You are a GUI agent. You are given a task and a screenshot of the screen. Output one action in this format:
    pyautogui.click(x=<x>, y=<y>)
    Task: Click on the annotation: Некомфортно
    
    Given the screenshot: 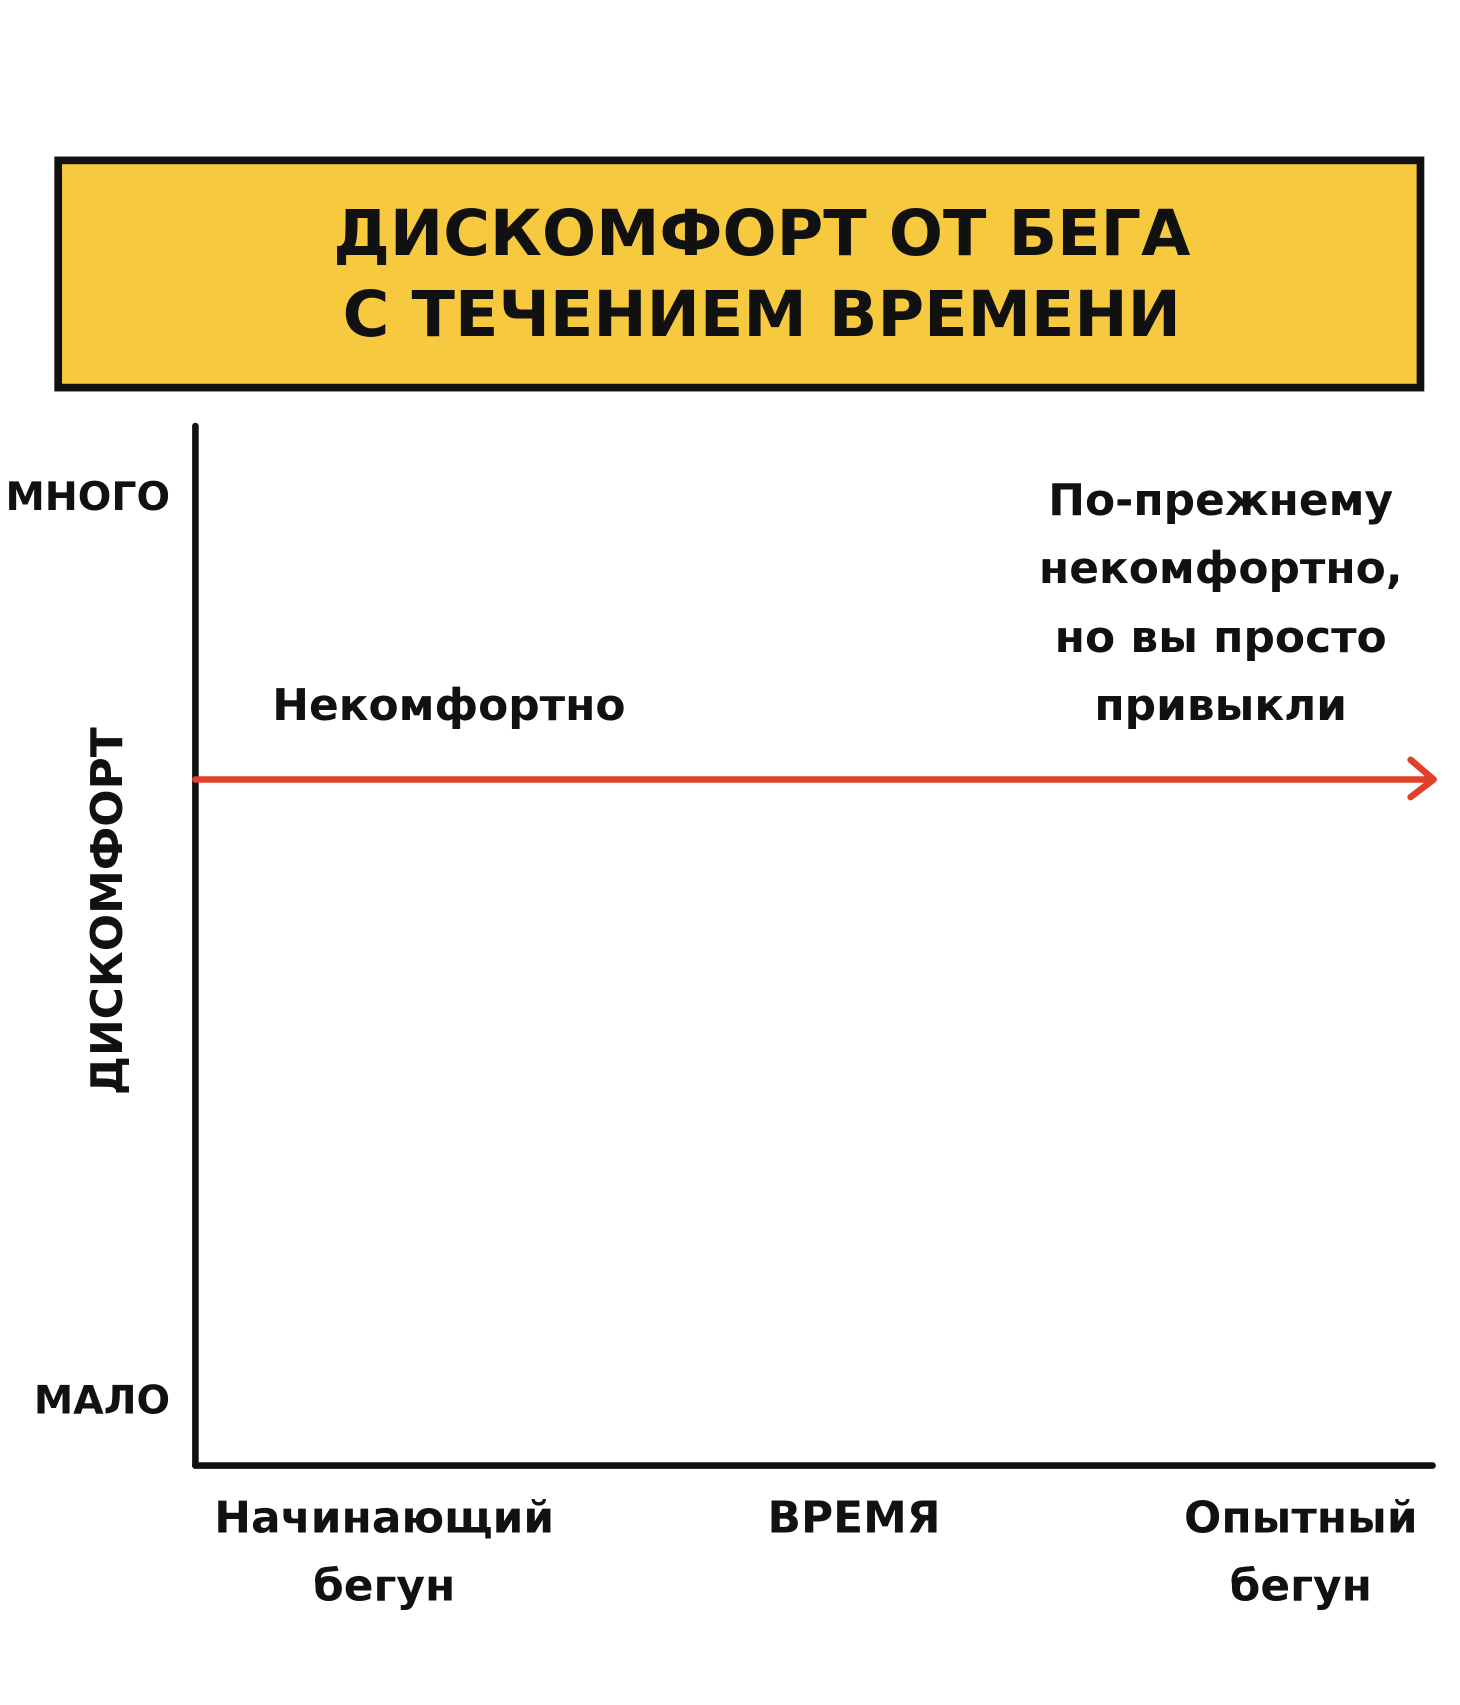 What is the action you would take?
    pyautogui.click(x=448, y=705)
    